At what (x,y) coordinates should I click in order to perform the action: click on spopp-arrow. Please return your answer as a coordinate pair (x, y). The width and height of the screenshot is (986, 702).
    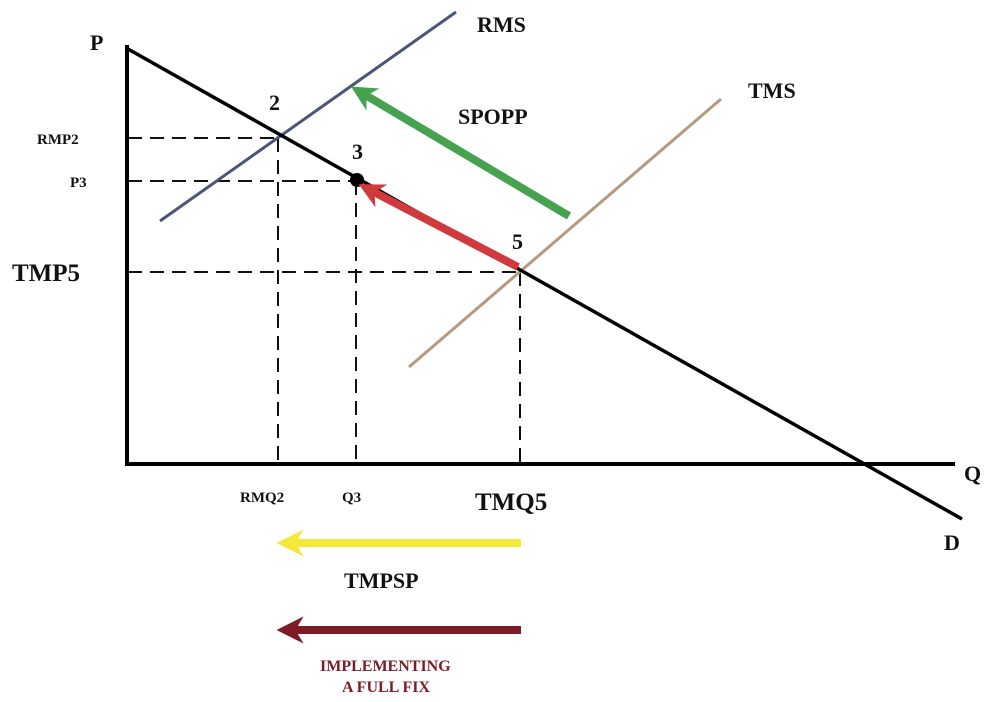
    Looking at the image, I should click on (461, 153).